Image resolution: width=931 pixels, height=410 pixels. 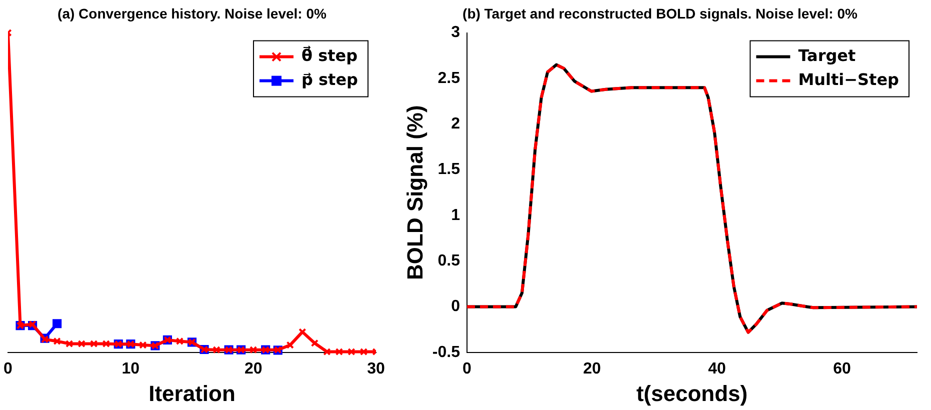 What do you see at coordinates (455, 307) in the screenshot?
I see `y-tick-label: 0` at bounding box center [455, 307].